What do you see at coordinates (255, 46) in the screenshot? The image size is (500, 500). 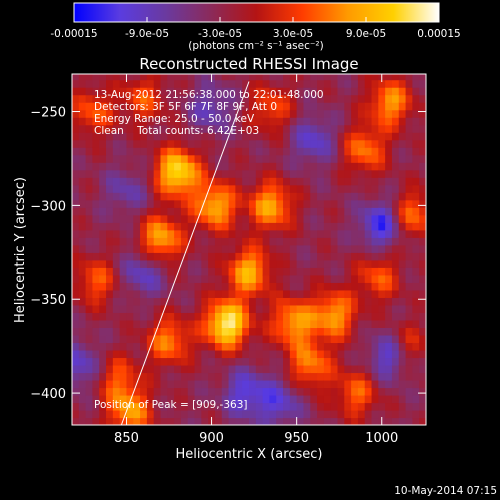 I see `colorbar-unit-label: (photons cm⁻² s⁻¹ asec⁻²)` at bounding box center [255, 46].